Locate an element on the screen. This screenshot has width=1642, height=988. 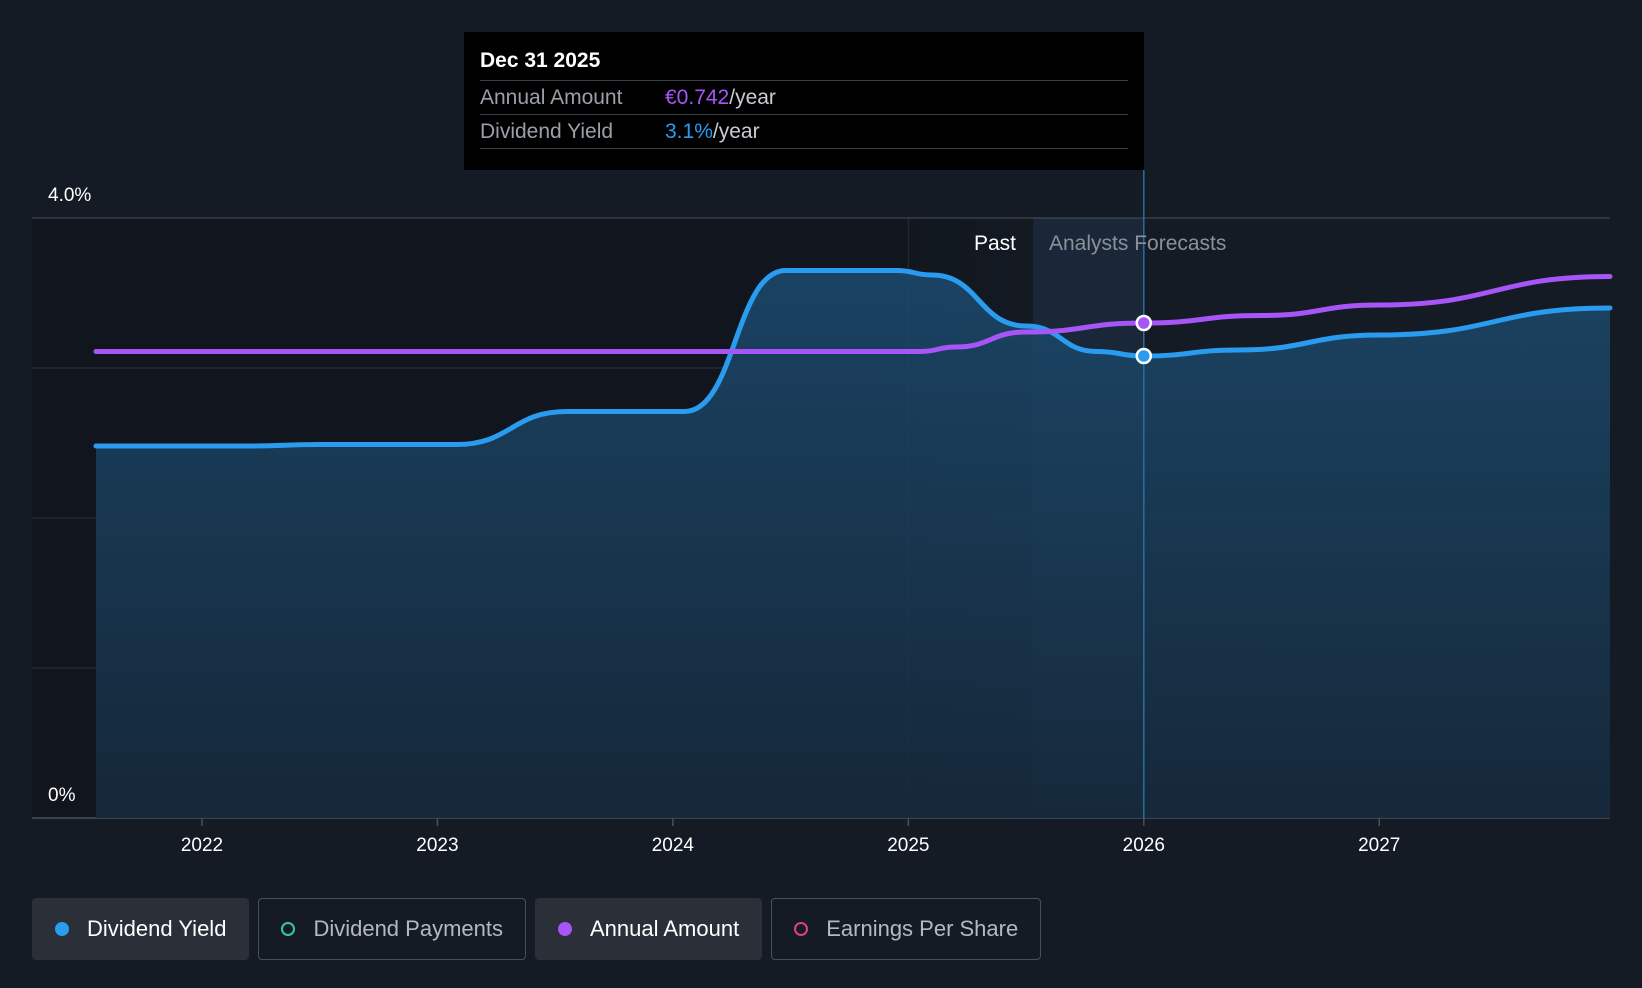
tooltip-dividend-yield-unit: /year is located at coordinates (736, 131).